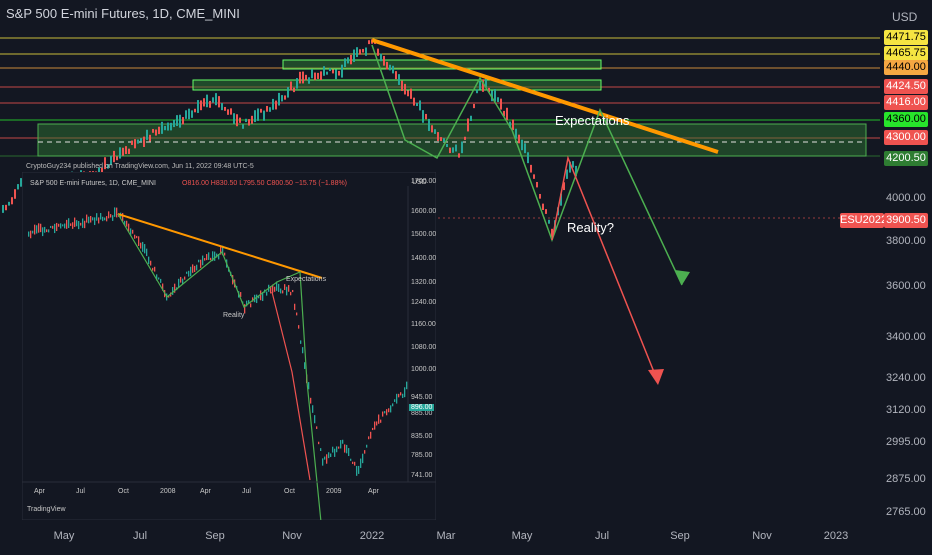 This screenshot has width=932, height=555. What do you see at coordinates (140, 536) in the screenshot?
I see `time-axis-label: Jul` at bounding box center [140, 536].